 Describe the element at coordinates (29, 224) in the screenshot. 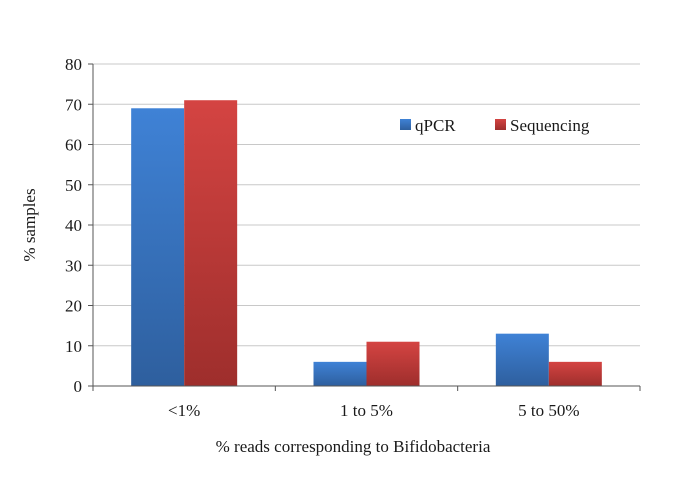

I see `y-axis-label: % samples` at that location.